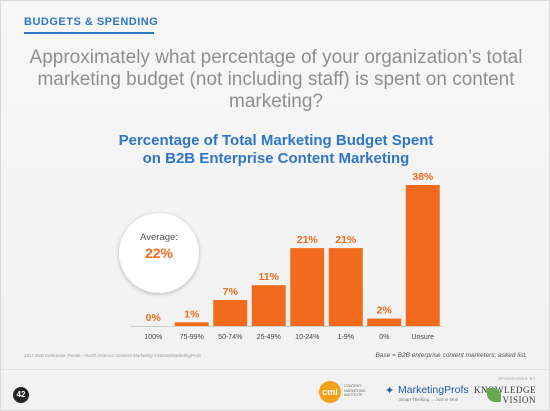  What do you see at coordinates (519, 400) in the screenshot?
I see `knowledgevision-name-2: VISION` at bounding box center [519, 400].